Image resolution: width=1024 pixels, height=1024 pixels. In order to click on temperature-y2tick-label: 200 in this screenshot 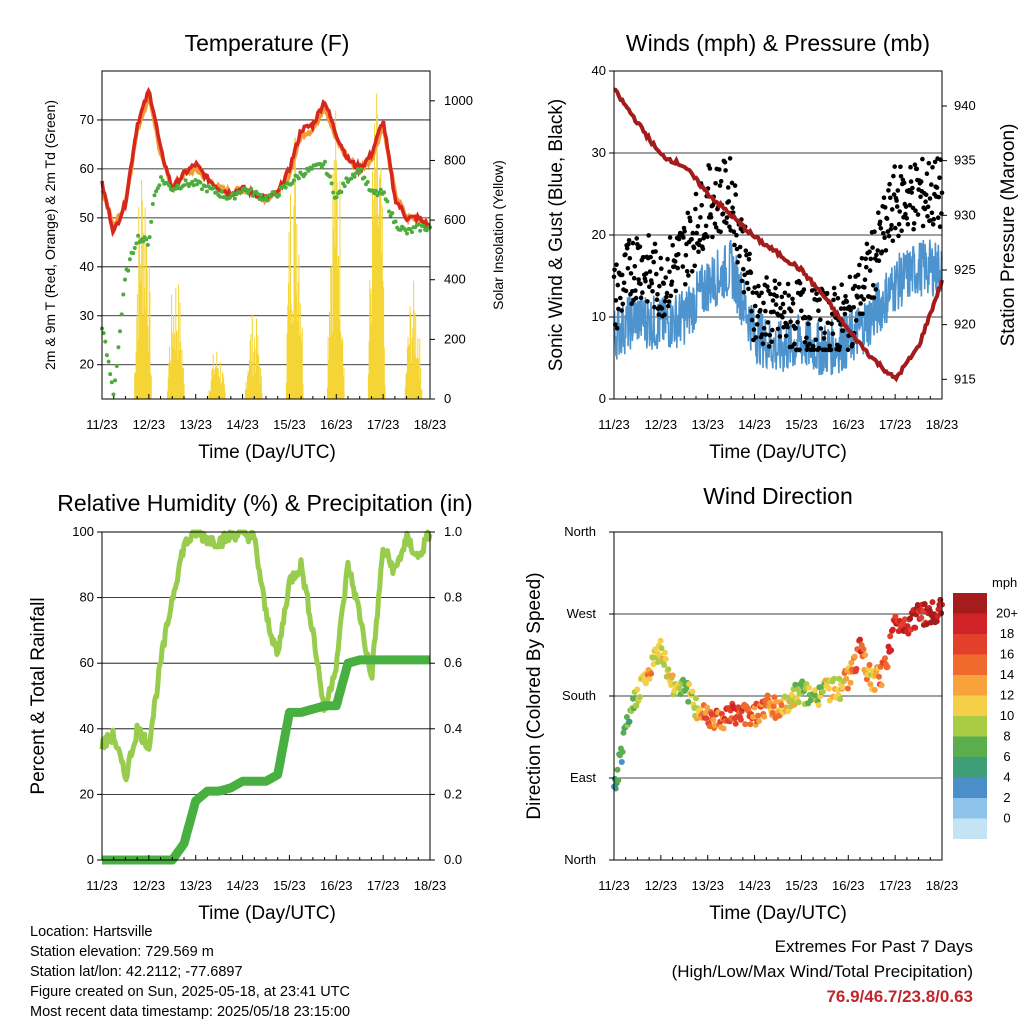, I will do `click(455, 338)`.